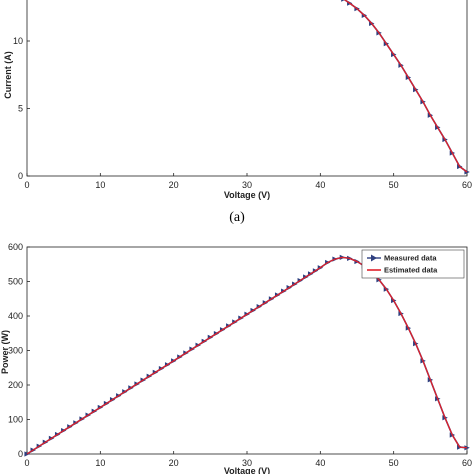 The image size is (474, 474). I want to click on y-tick-label: 300, so click(15, 351).